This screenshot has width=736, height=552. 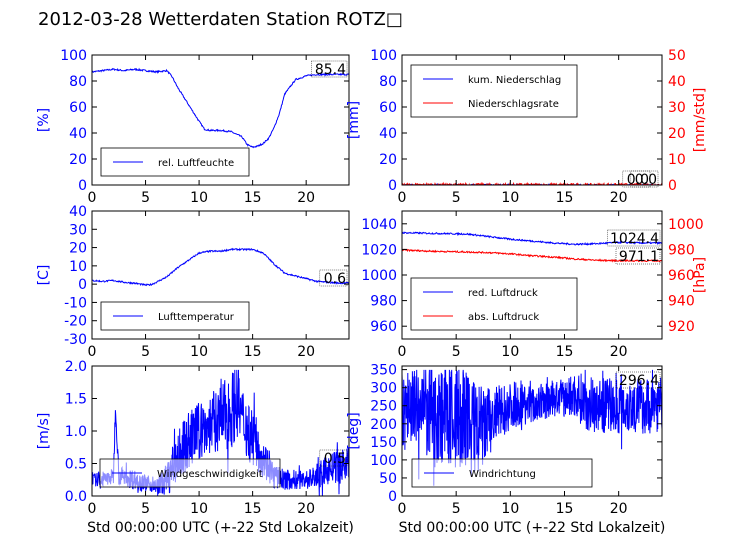 What do you see at coordinates (514, 80) in the screenshot?
I see `legend-entry: kum. Niederschlag` at bounding box center [514, 80].